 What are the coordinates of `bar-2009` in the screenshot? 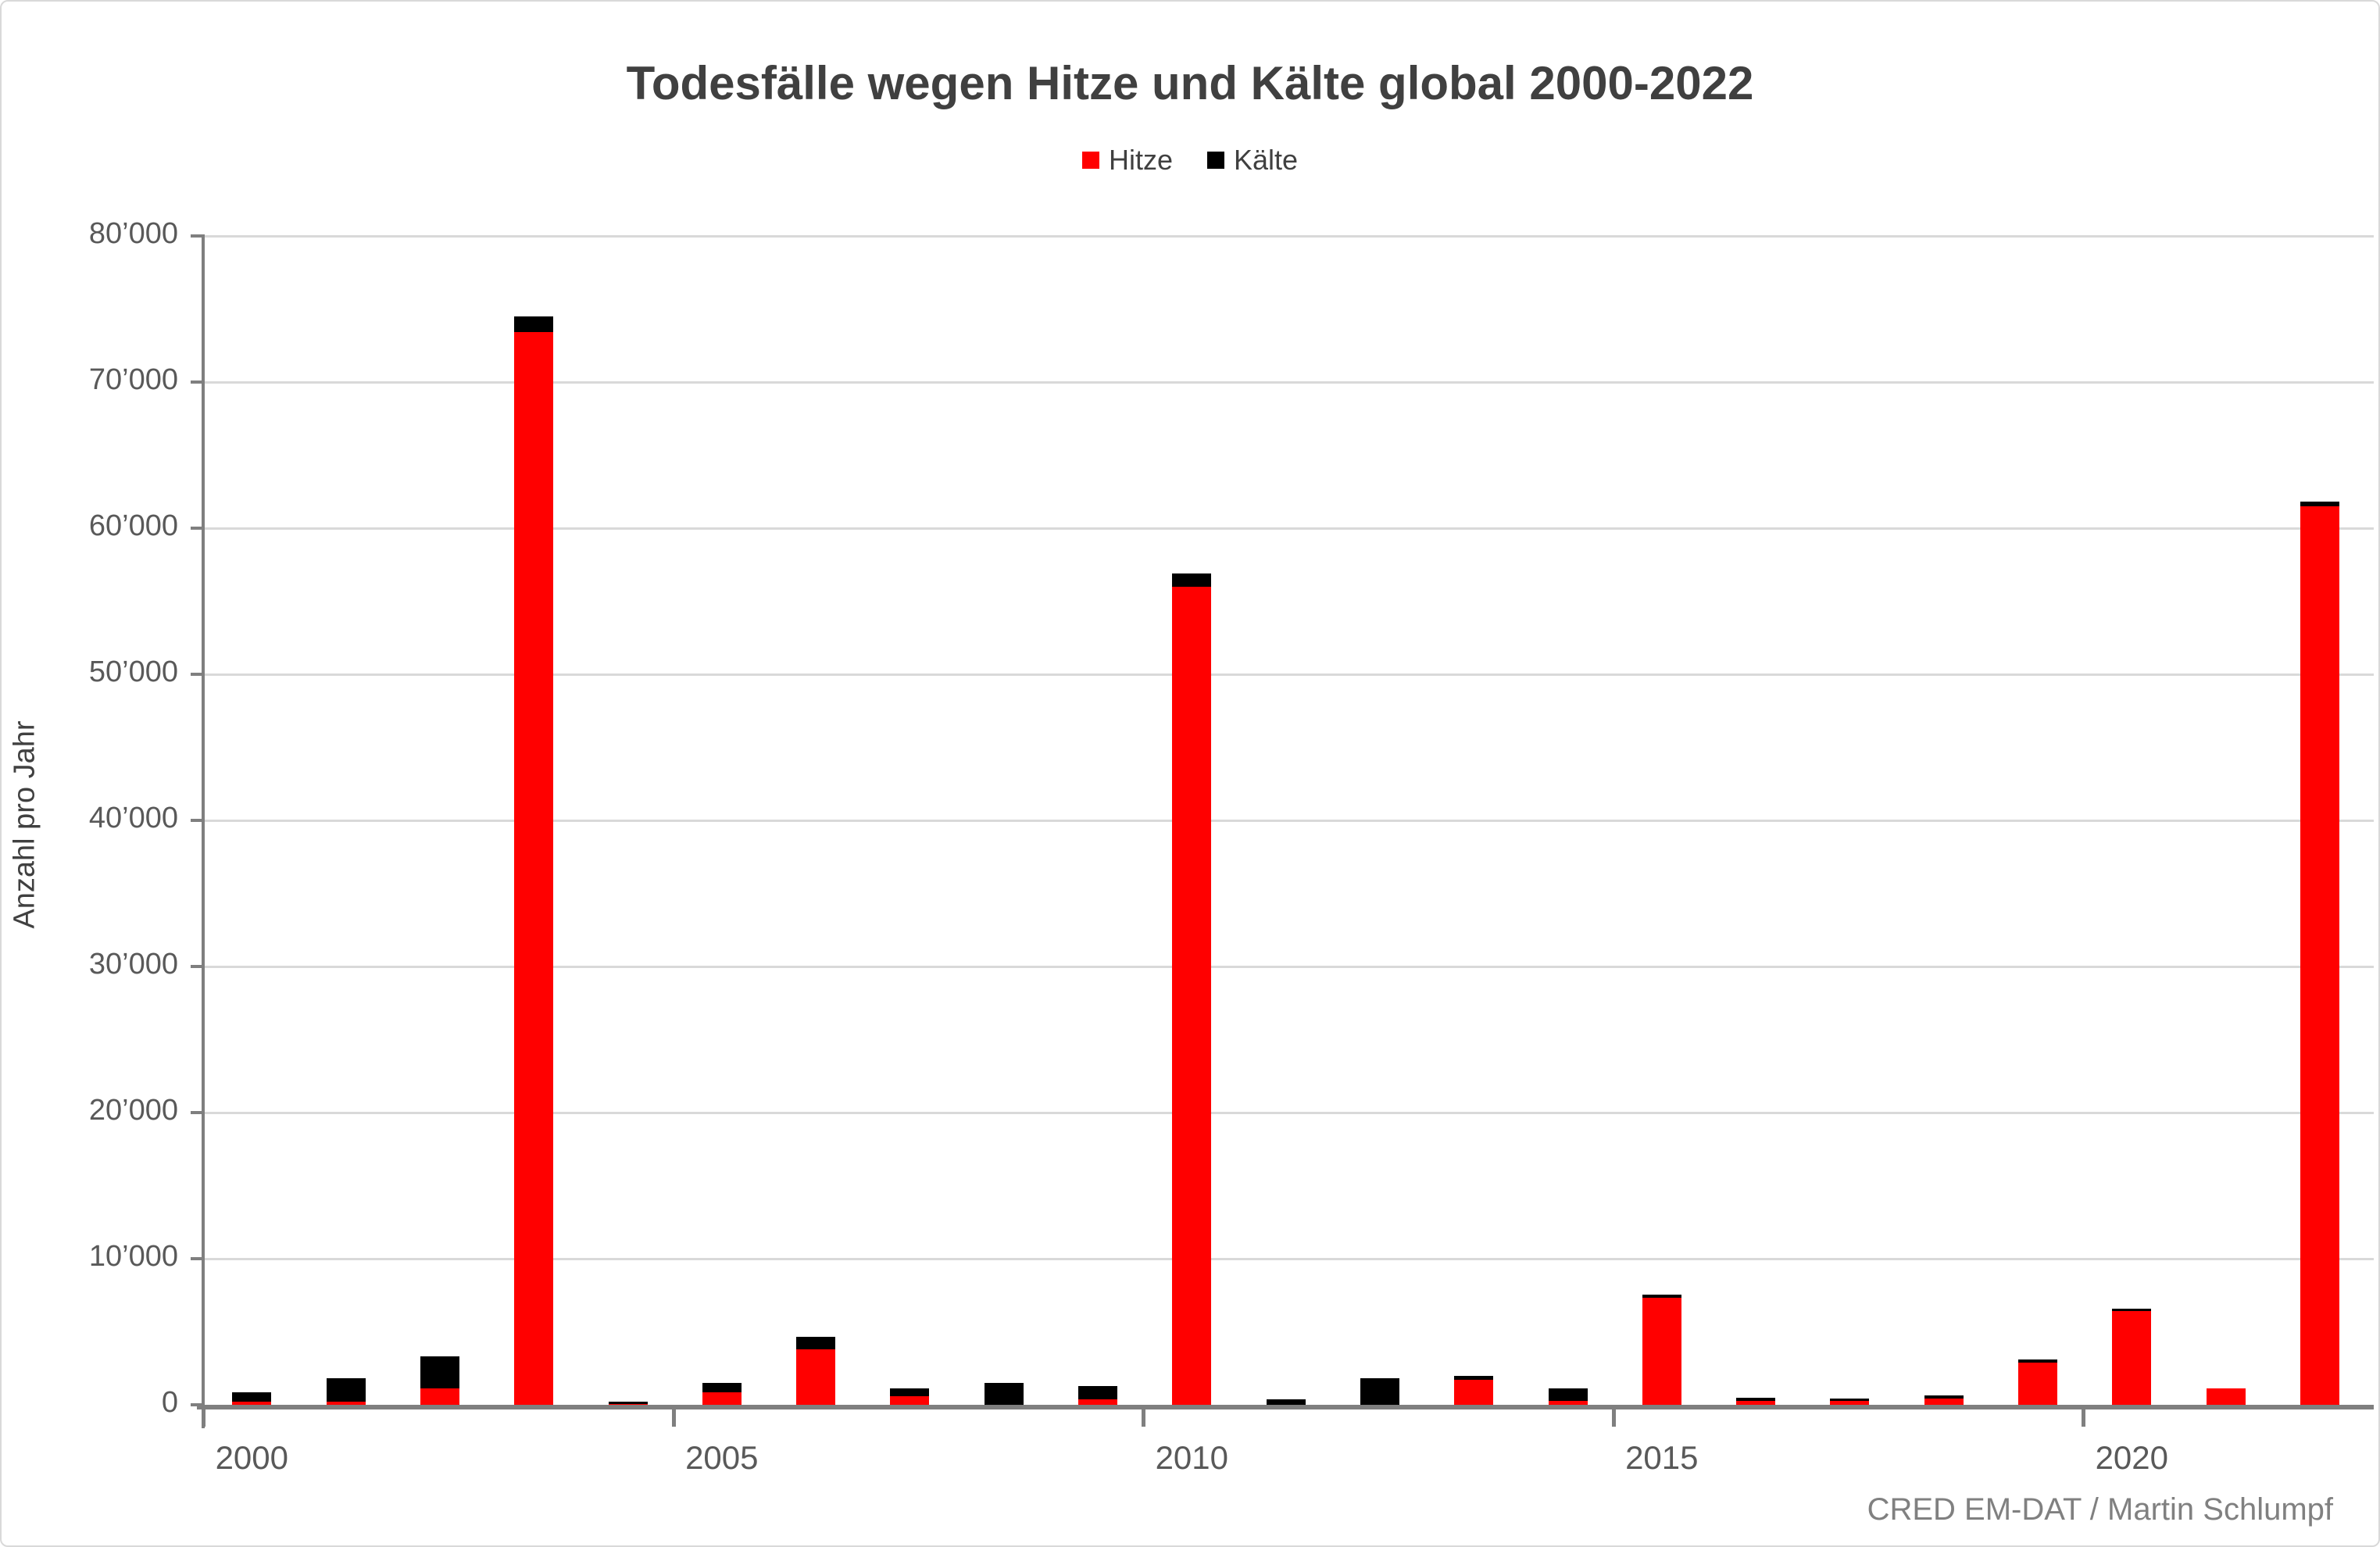 It's located at (1097, 1395).